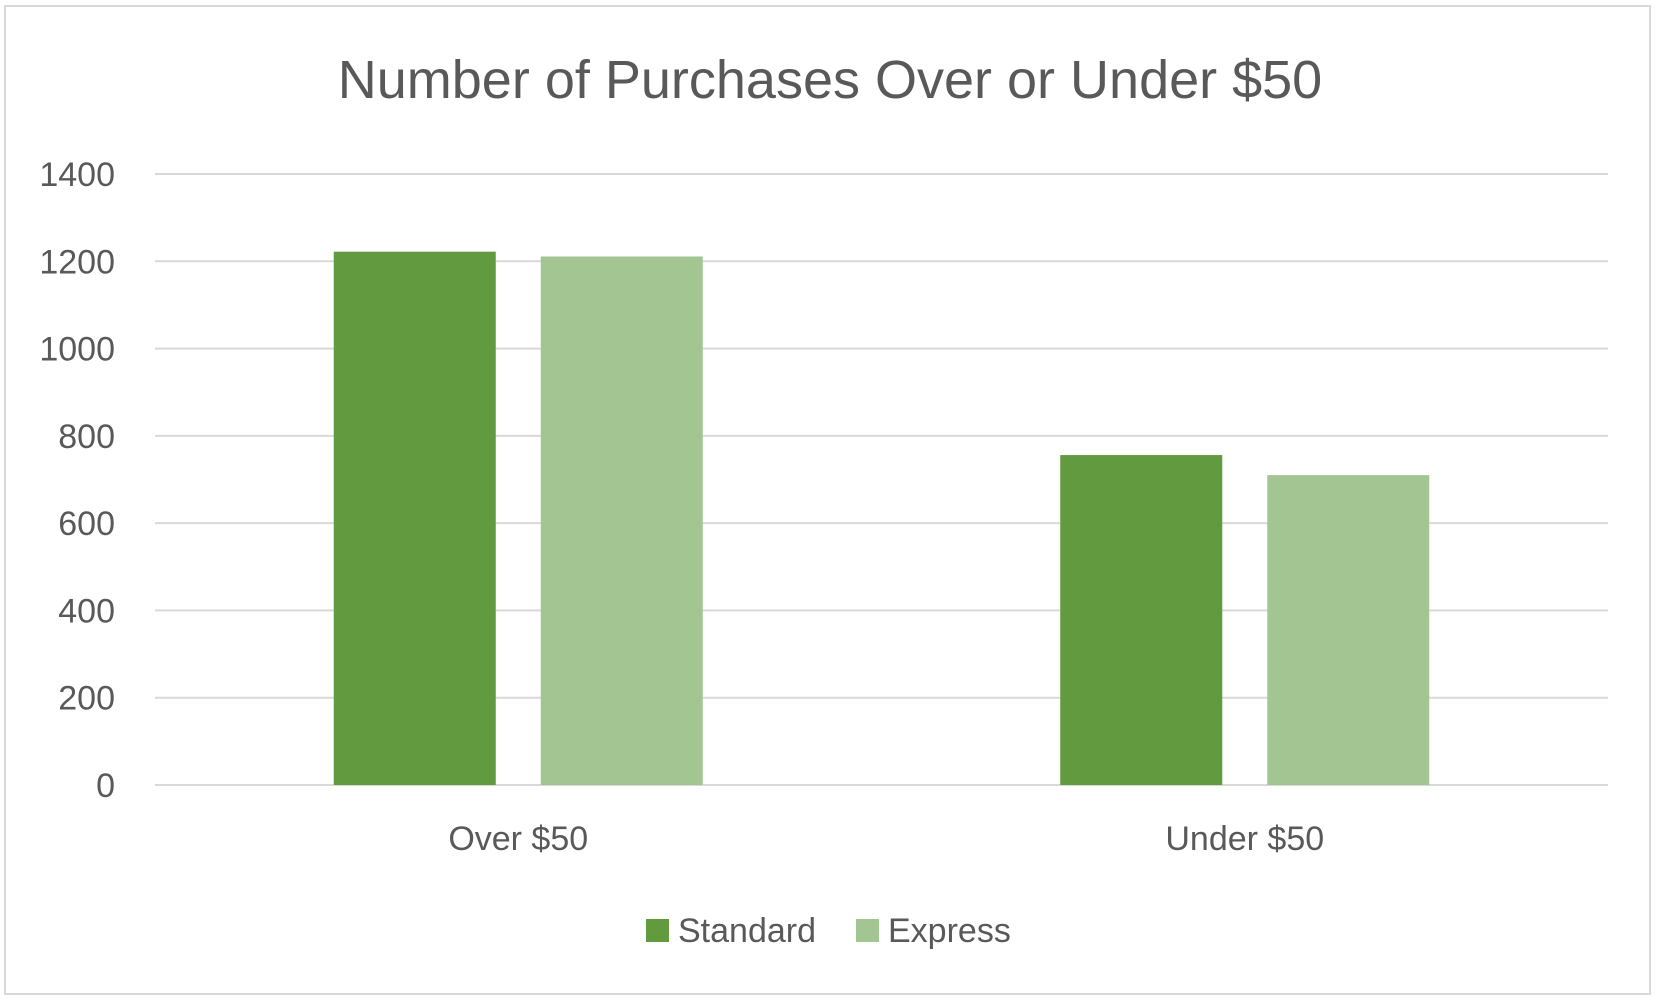 The height and width of the screenshot is (1003, 1659). I want to click on y-tick-label: 1000, so click(77, 350).